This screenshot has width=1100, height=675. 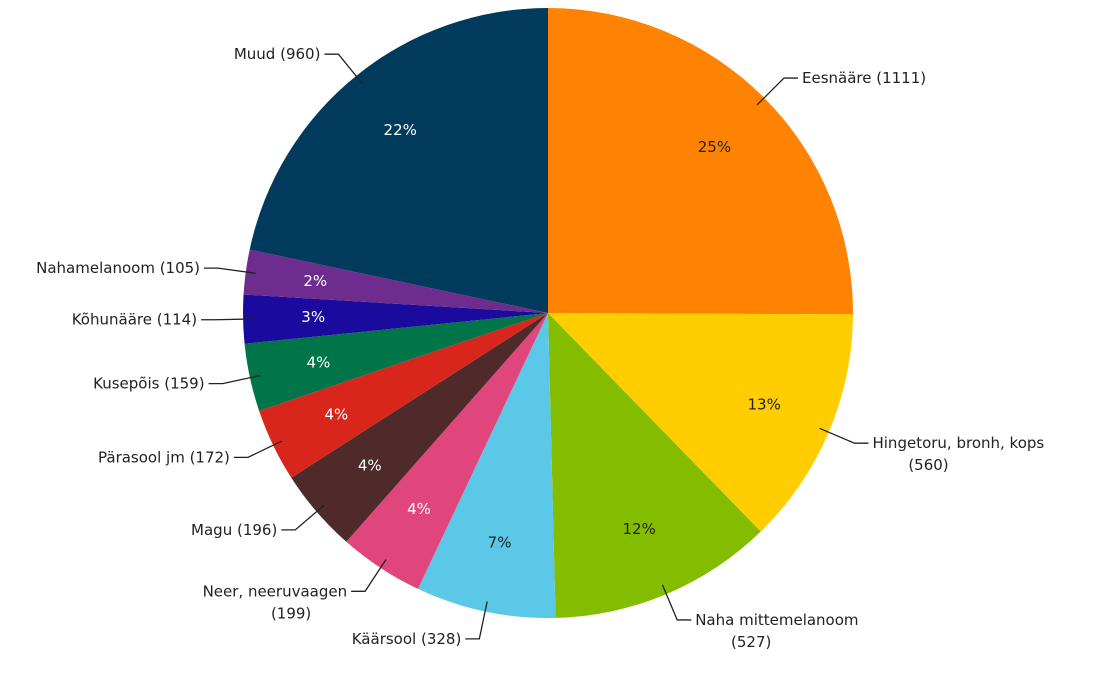 I want to click on category-label: Eesnääre (1111), so click(x=864, y=78).